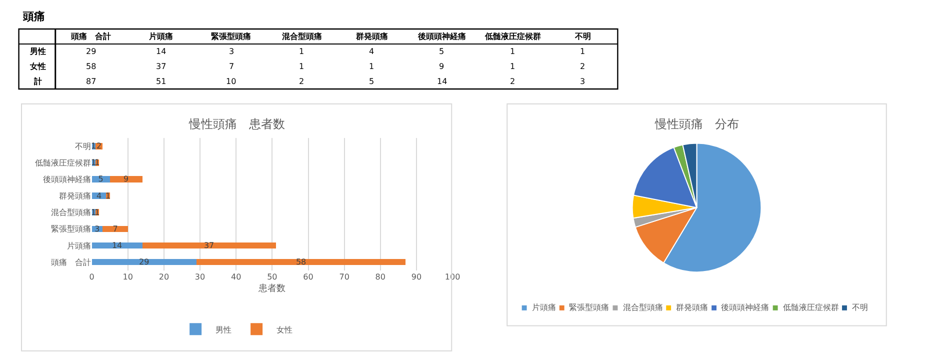 The height and width of the screenshot is (358, 936). Describe the element at coordinates (344, 277) in the screenshot. I see `x-tick-label: 70` at that location.